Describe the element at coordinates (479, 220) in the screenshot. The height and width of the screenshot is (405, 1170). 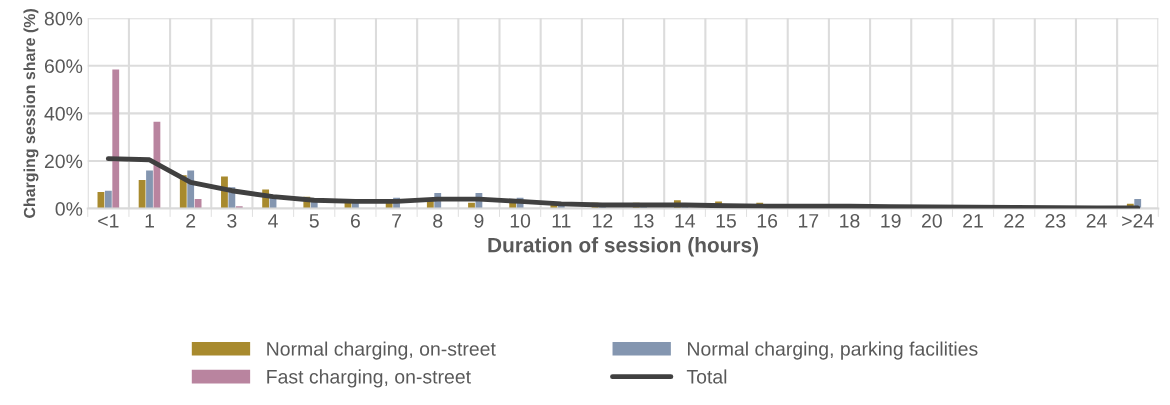
I see `x-tick-label: 9` at that location.